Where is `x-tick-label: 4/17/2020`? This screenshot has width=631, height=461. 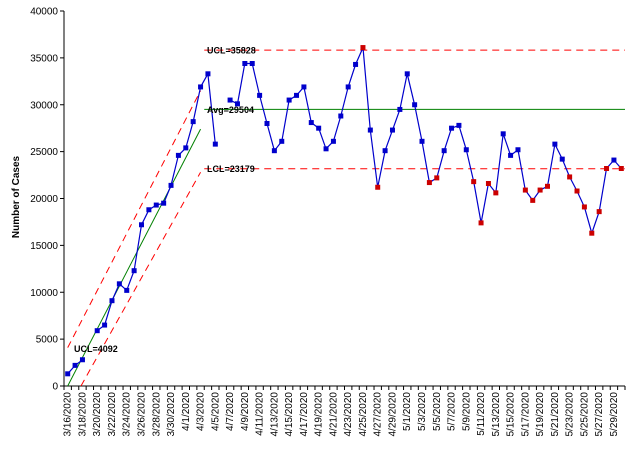
x-tick-label: 4/17/2020 is located at coordinates (304, 414).